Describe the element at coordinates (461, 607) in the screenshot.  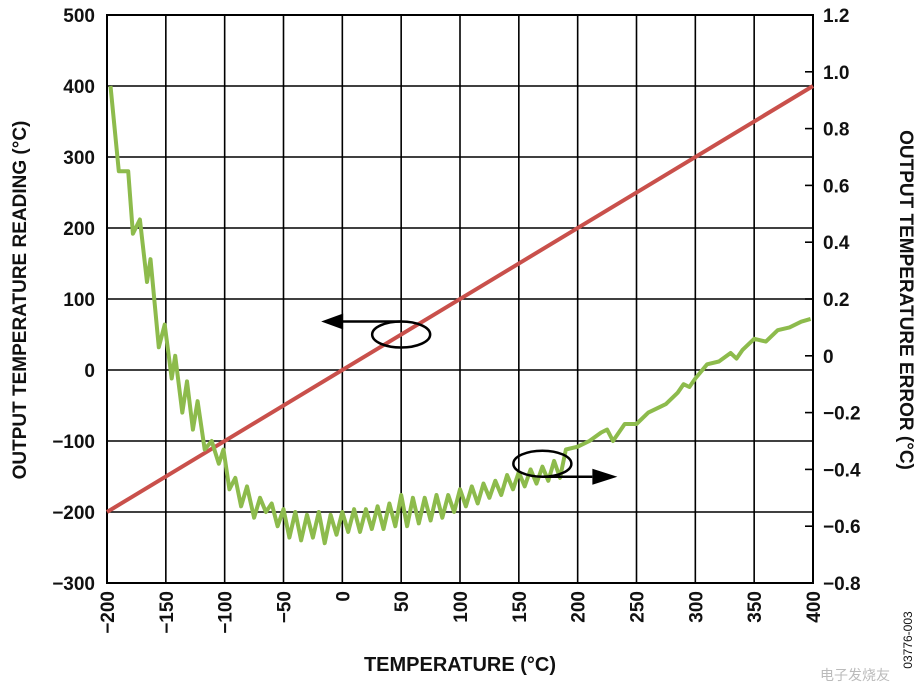
I see `x-tick-label: 100` at that location.